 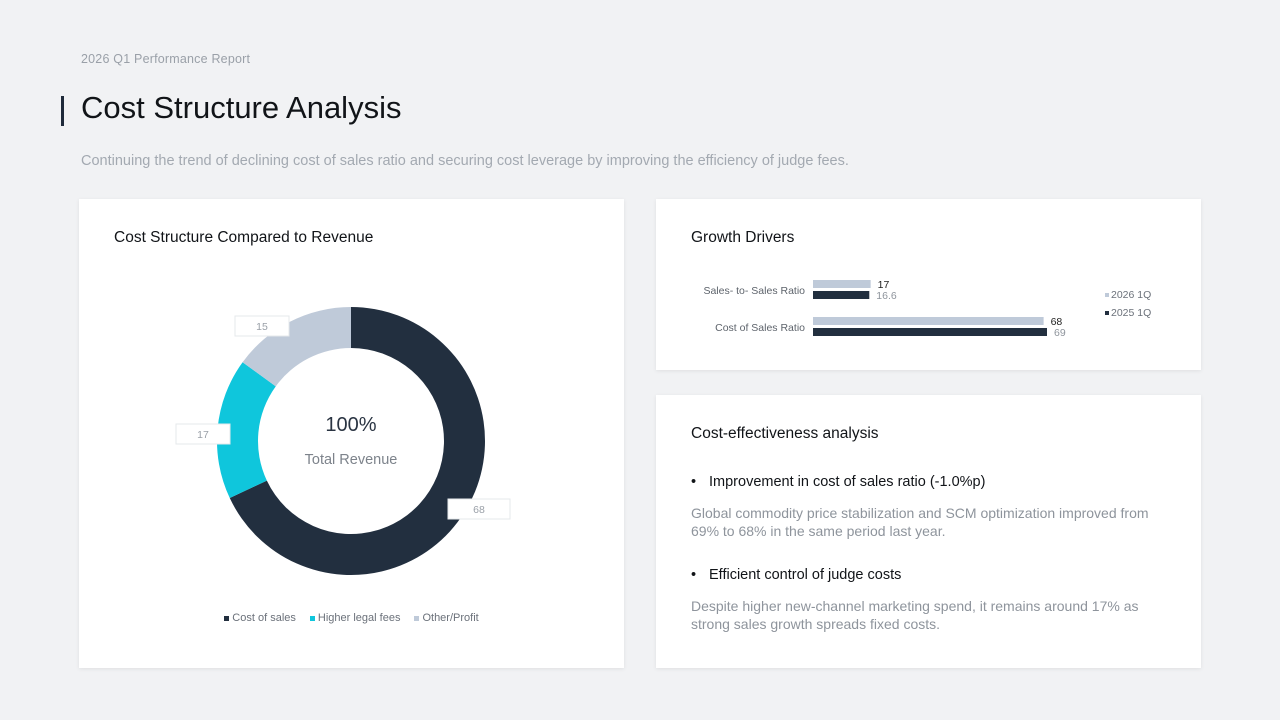 What do you see at coordinates (166, 59) in the screenshot?
I see `report-eyebrow: 2026 Q1 Performance Report` at bounding box center [166, 59].